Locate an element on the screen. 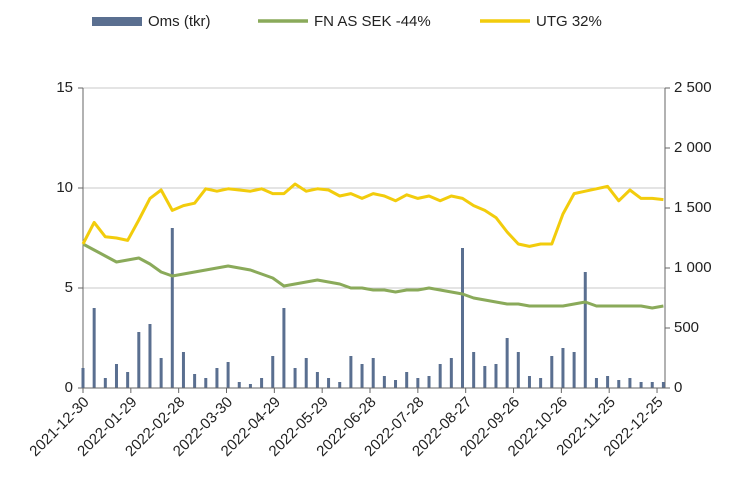 This screenshot has height=485, width=730. y2-tick-label: 1 500 is located at coordinates (693, 207).